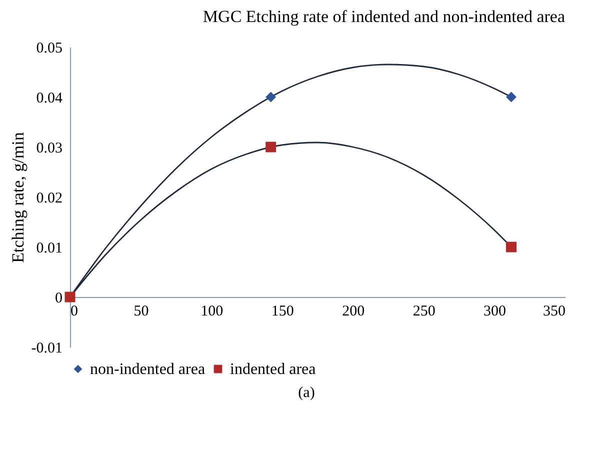  What do you see at coordinates (212, 312) in the screenshot?
I see `x-tick-label: 100` at bounding box center [212, 312].